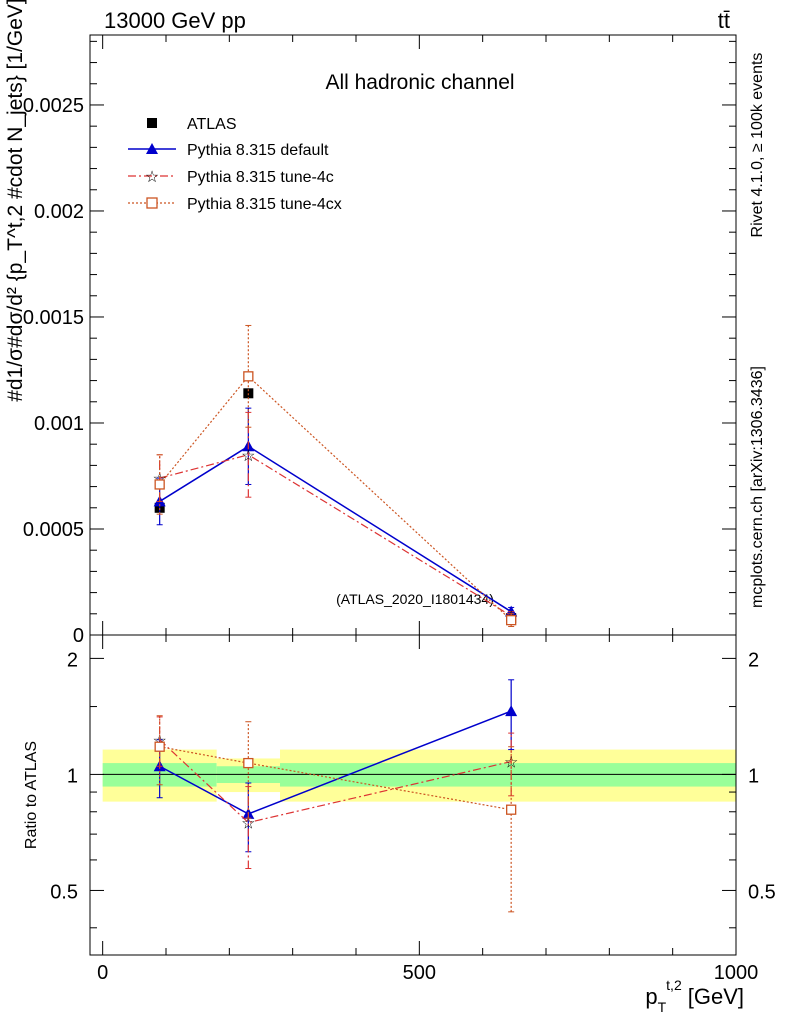 This screenshot has height=1024, width=786. I want to click on legend-label-default: Pythia 8.315 default, so click(258, 150).